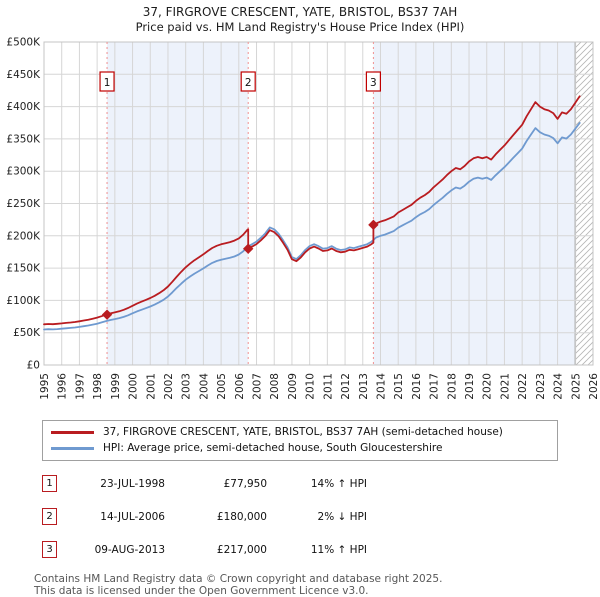 The width and height of the screenshot is (600, 597). Describe the element at coordinates (505, 386) in the screenshot. I see `x-axis-label-2021: 2021` at that location.